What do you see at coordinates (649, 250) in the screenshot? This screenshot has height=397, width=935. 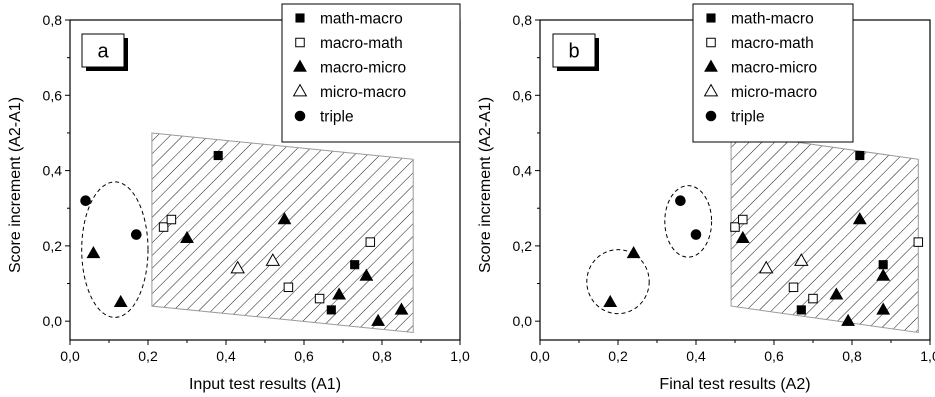 I see `dashed-ellipses` at bounding box center [649, 250].